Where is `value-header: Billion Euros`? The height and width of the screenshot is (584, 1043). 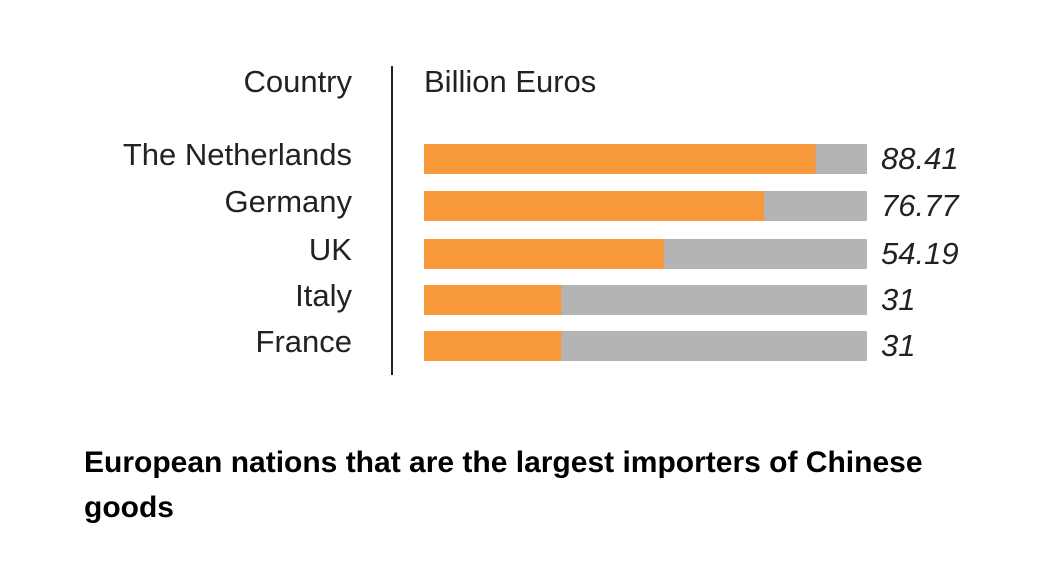 value-header: Billion Euros is located at coordinates (510, 81).